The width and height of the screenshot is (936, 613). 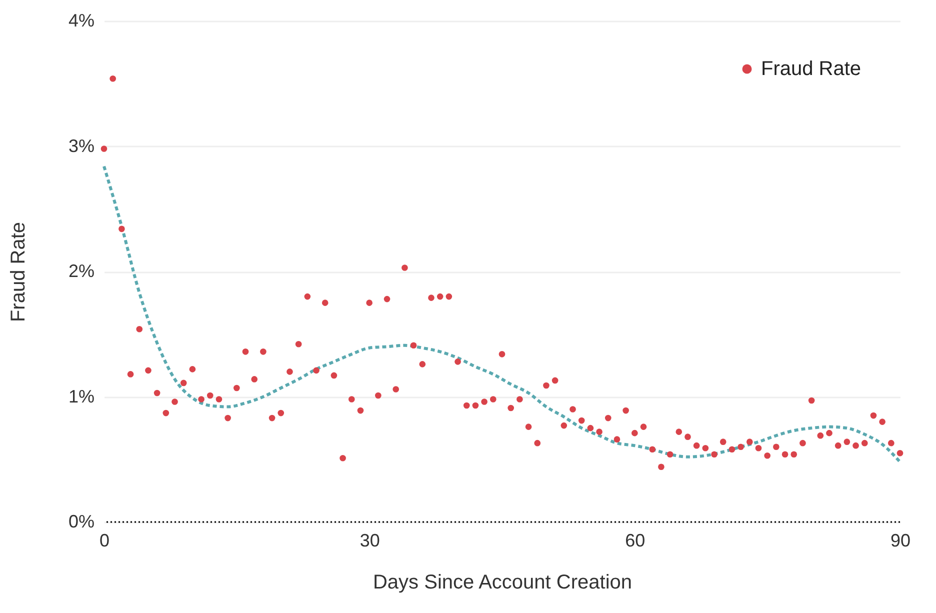 I want to click on x-axis-title: Days Since Account Creation, so click(x=502, y=583).